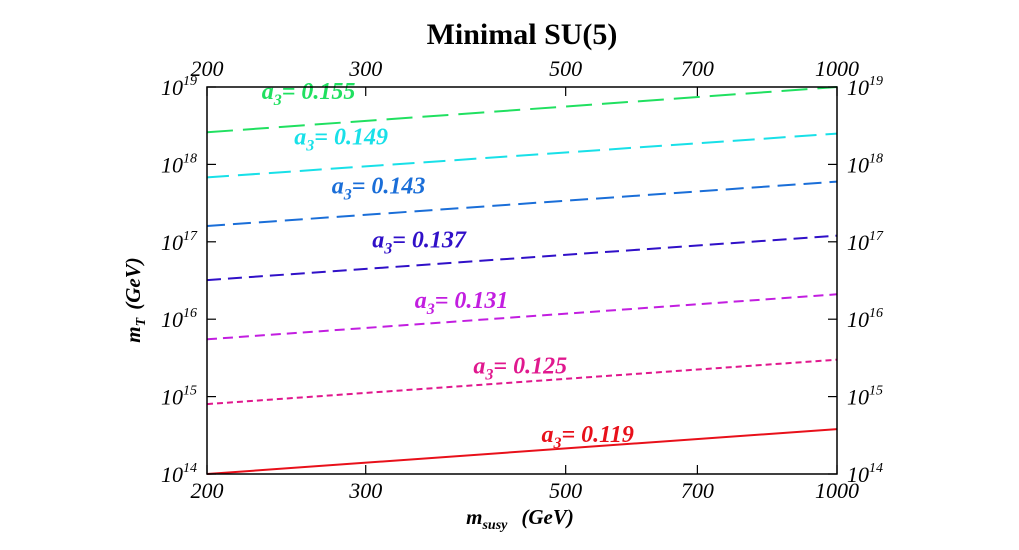  What do you see at coordinates (520, 368) in the screenshot?
I see `series-label-1: a3= 0.125` at bounding box center [520, 368].